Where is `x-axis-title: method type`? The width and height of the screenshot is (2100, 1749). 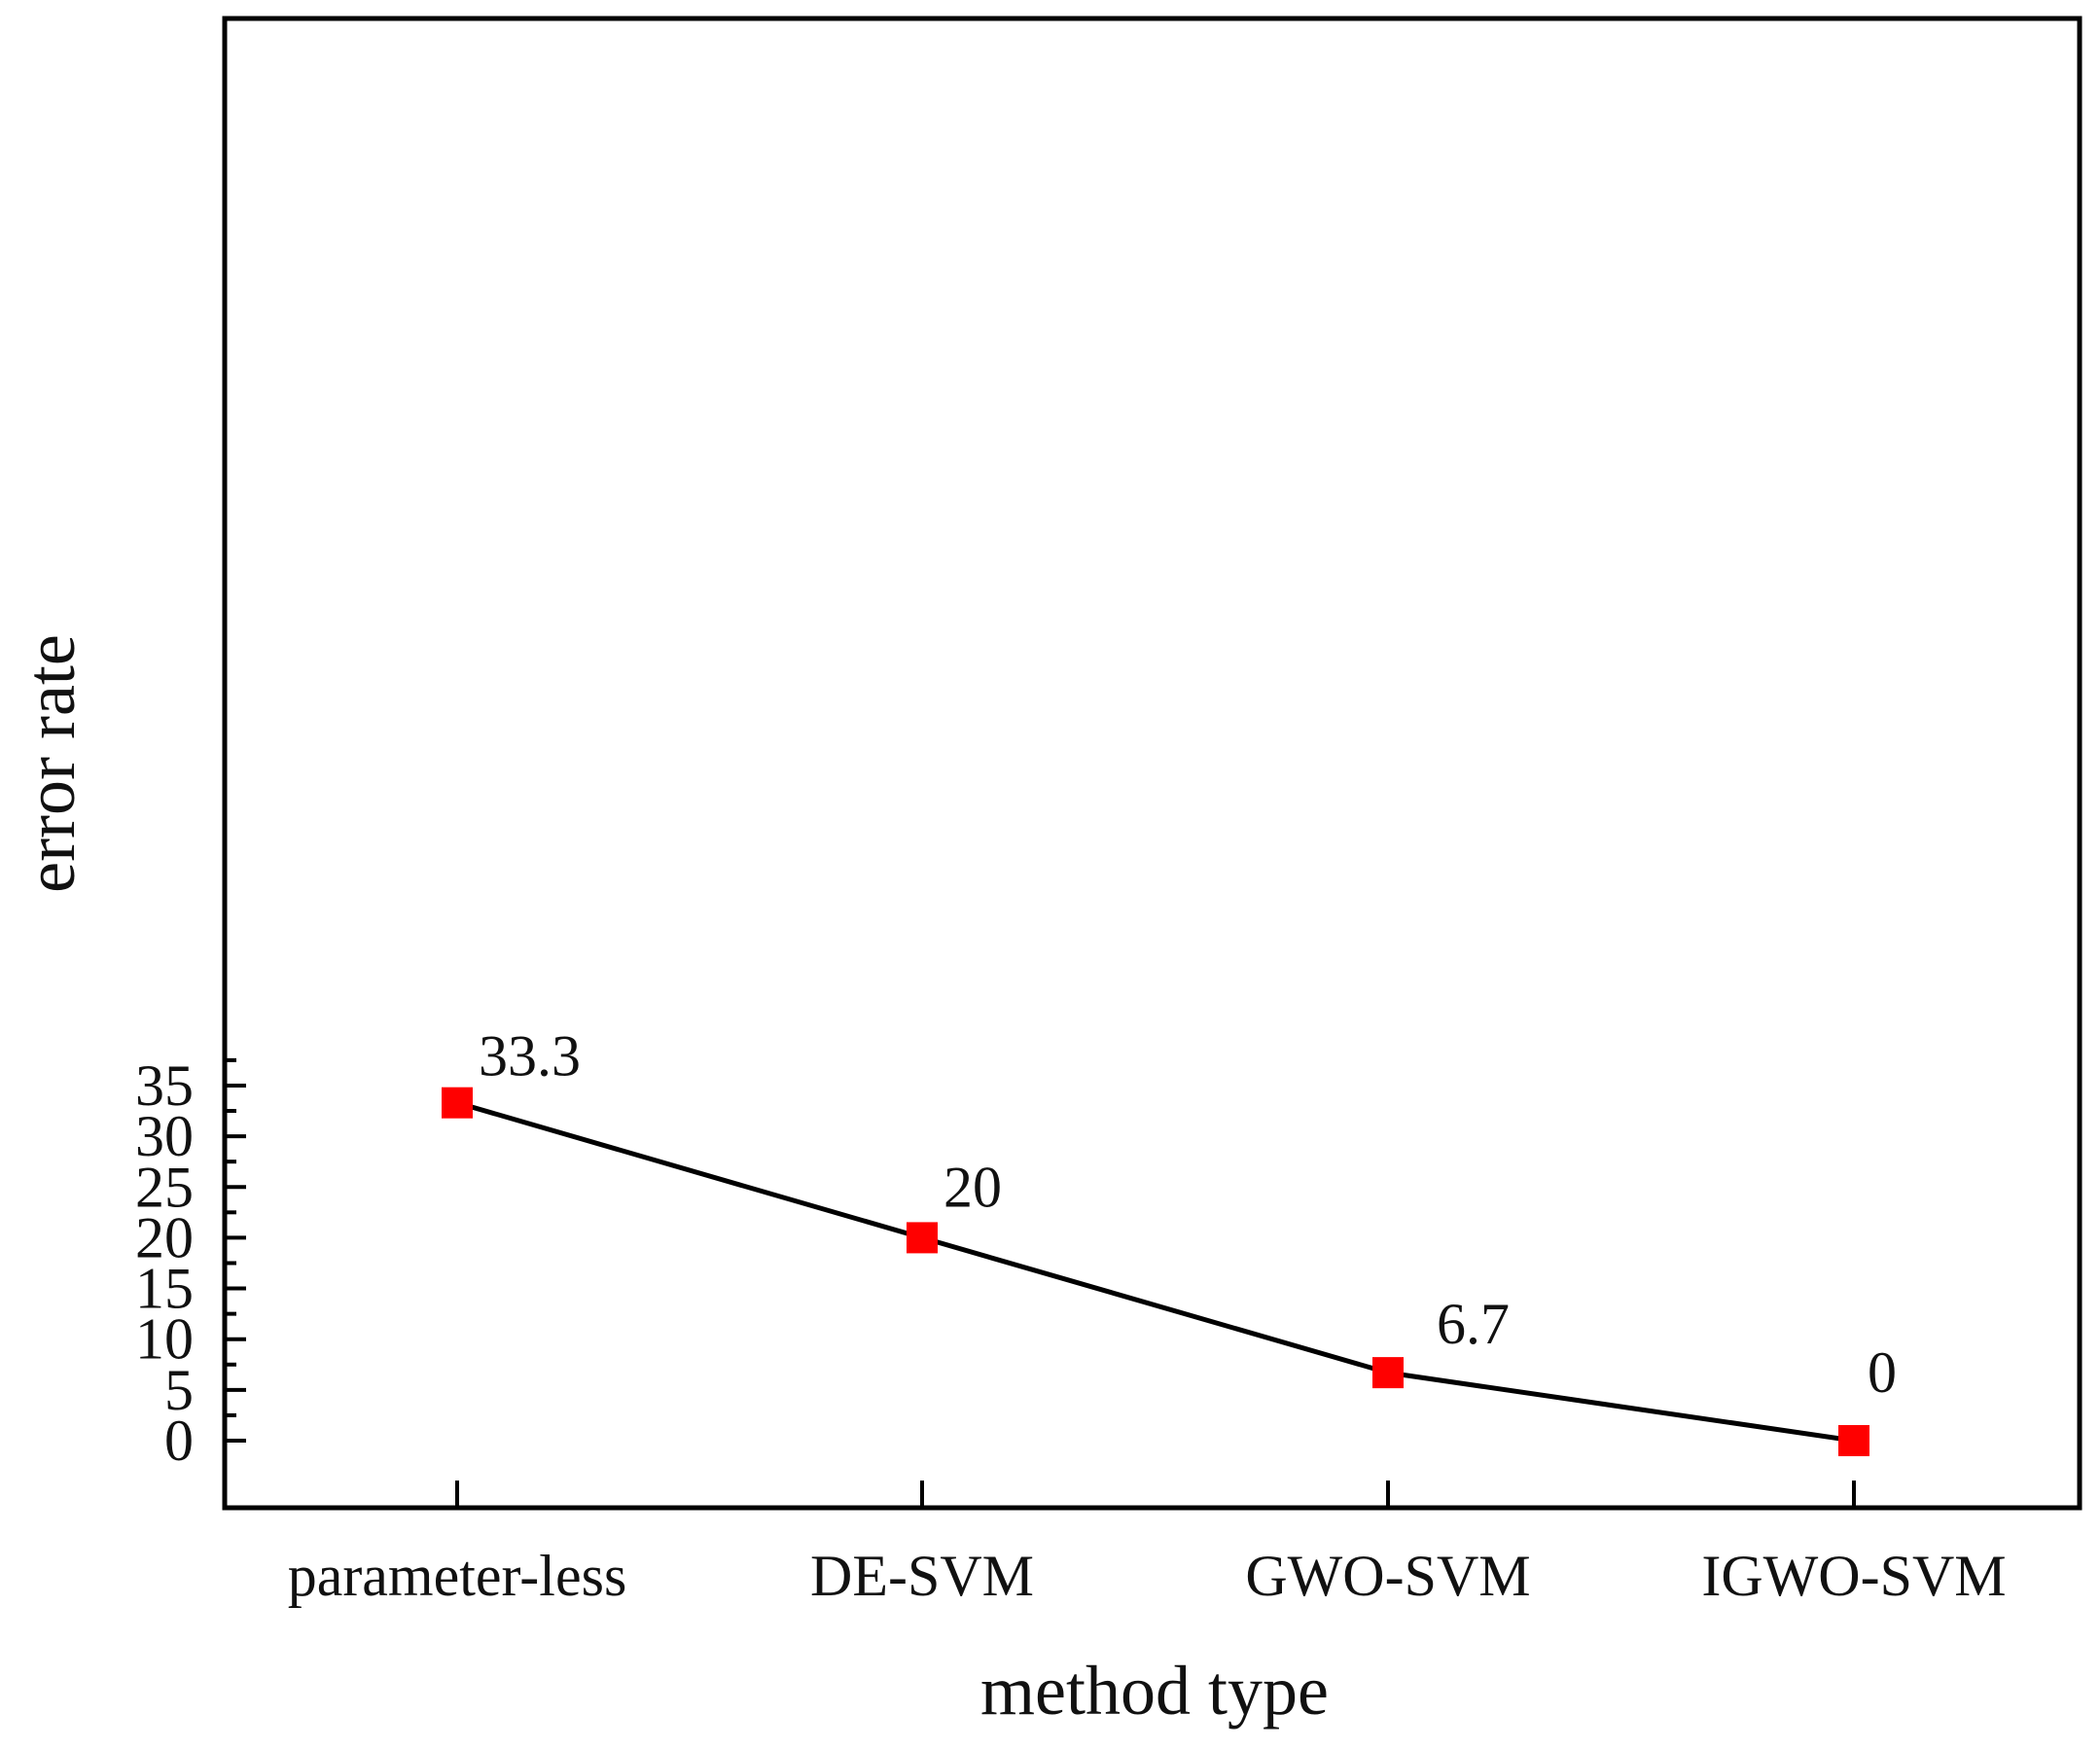
x-axis-title: method type is located at coordinates (1154, 1691).